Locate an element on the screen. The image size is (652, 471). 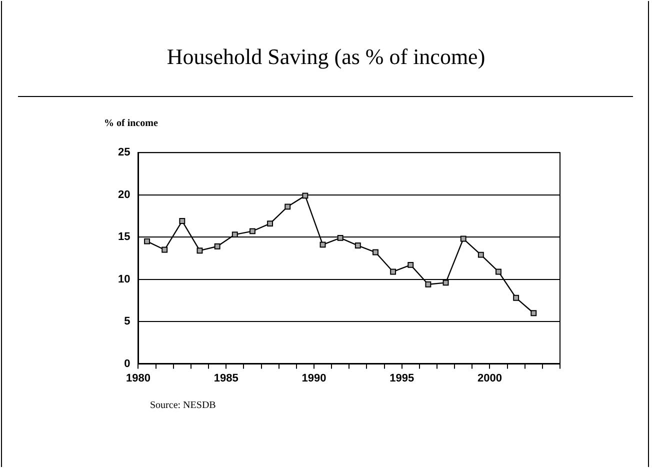
x-tick-label: 1995 is located at coordinates (402, 378).